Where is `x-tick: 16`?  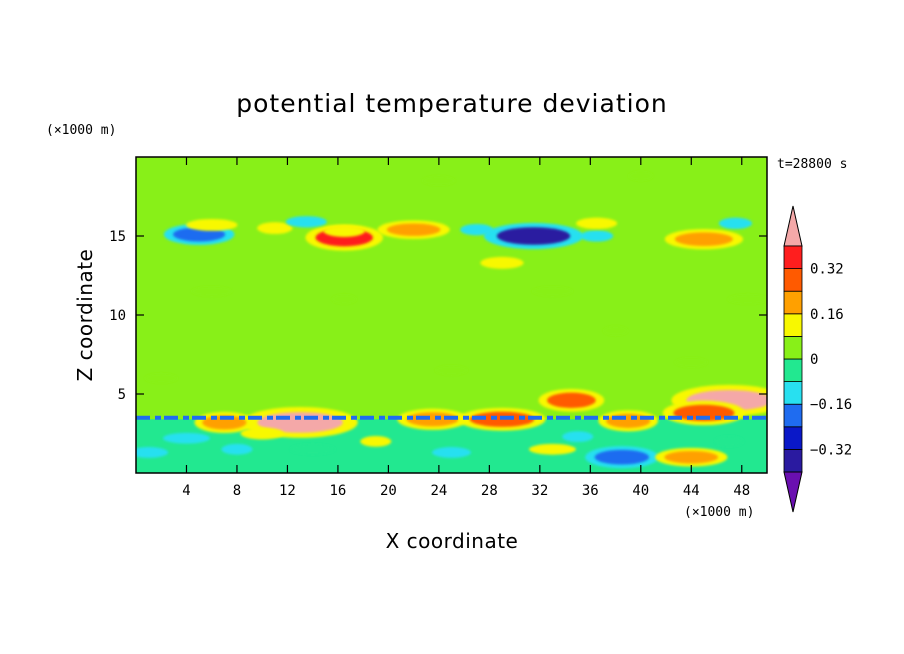 x-tick: 16 is located at coordinates (337, 328).